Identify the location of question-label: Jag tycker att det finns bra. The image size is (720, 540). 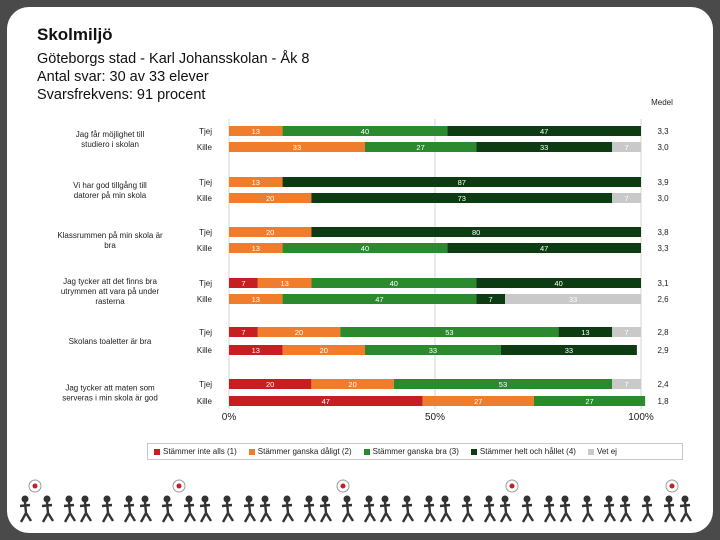
(110, 281).